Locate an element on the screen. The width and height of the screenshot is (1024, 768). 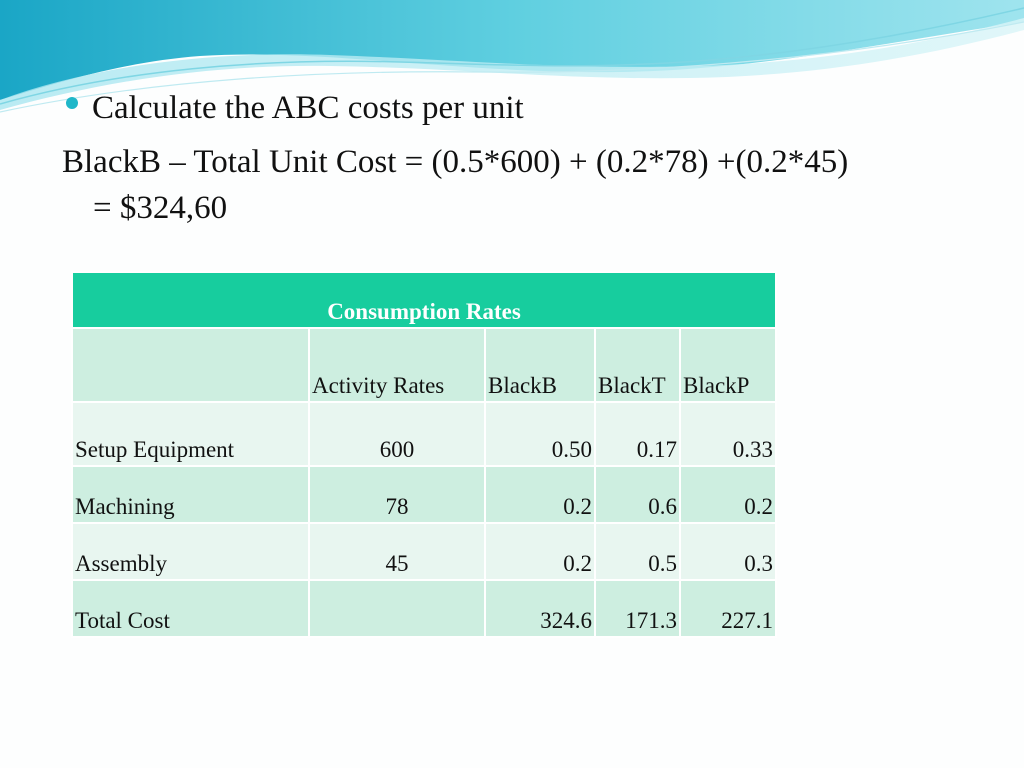
header-wave-decoration is located at coordinates (512, 56).